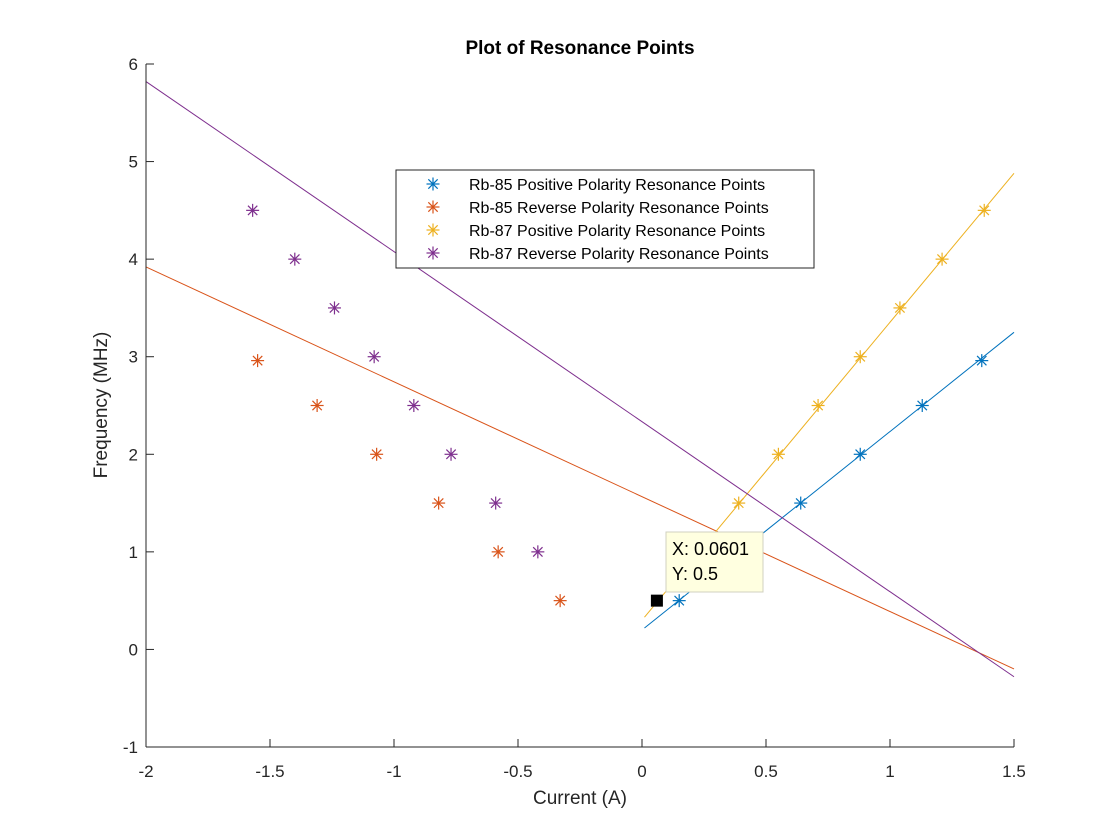 Image resolution: width=1120 pixels, height=840 pixels. What do you see at coordinates (269, 771) in the screenshot?
I see `x-tick-label: -1.5` at bounding box center [269, 771].